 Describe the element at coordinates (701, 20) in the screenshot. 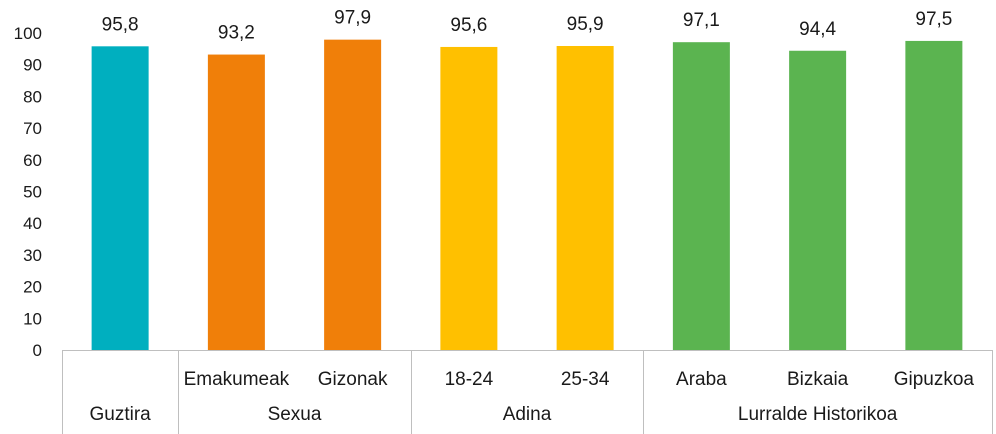

I see `data-label: 97,1` at that location.